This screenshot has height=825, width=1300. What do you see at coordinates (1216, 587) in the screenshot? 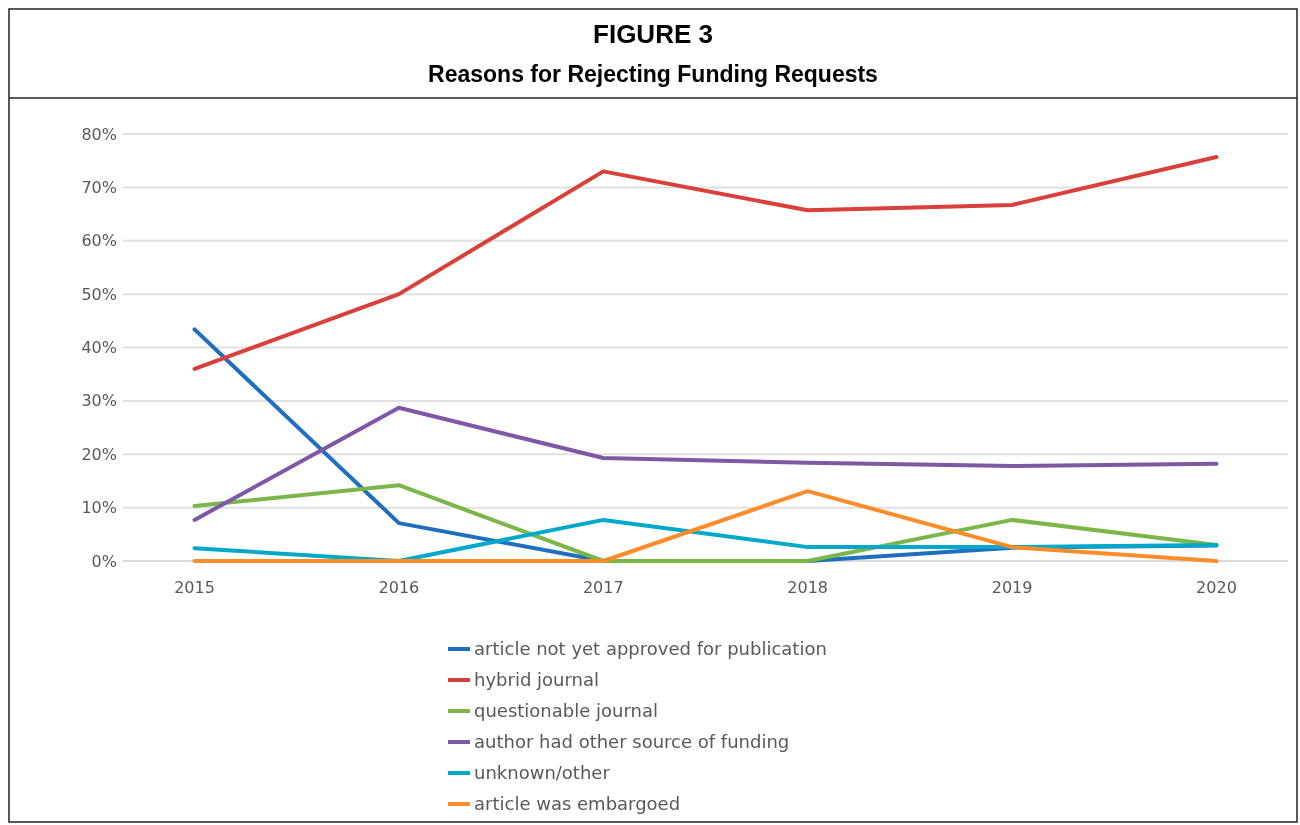
I see `x-tick-label: 2020` at bounding box center [1216, 587].